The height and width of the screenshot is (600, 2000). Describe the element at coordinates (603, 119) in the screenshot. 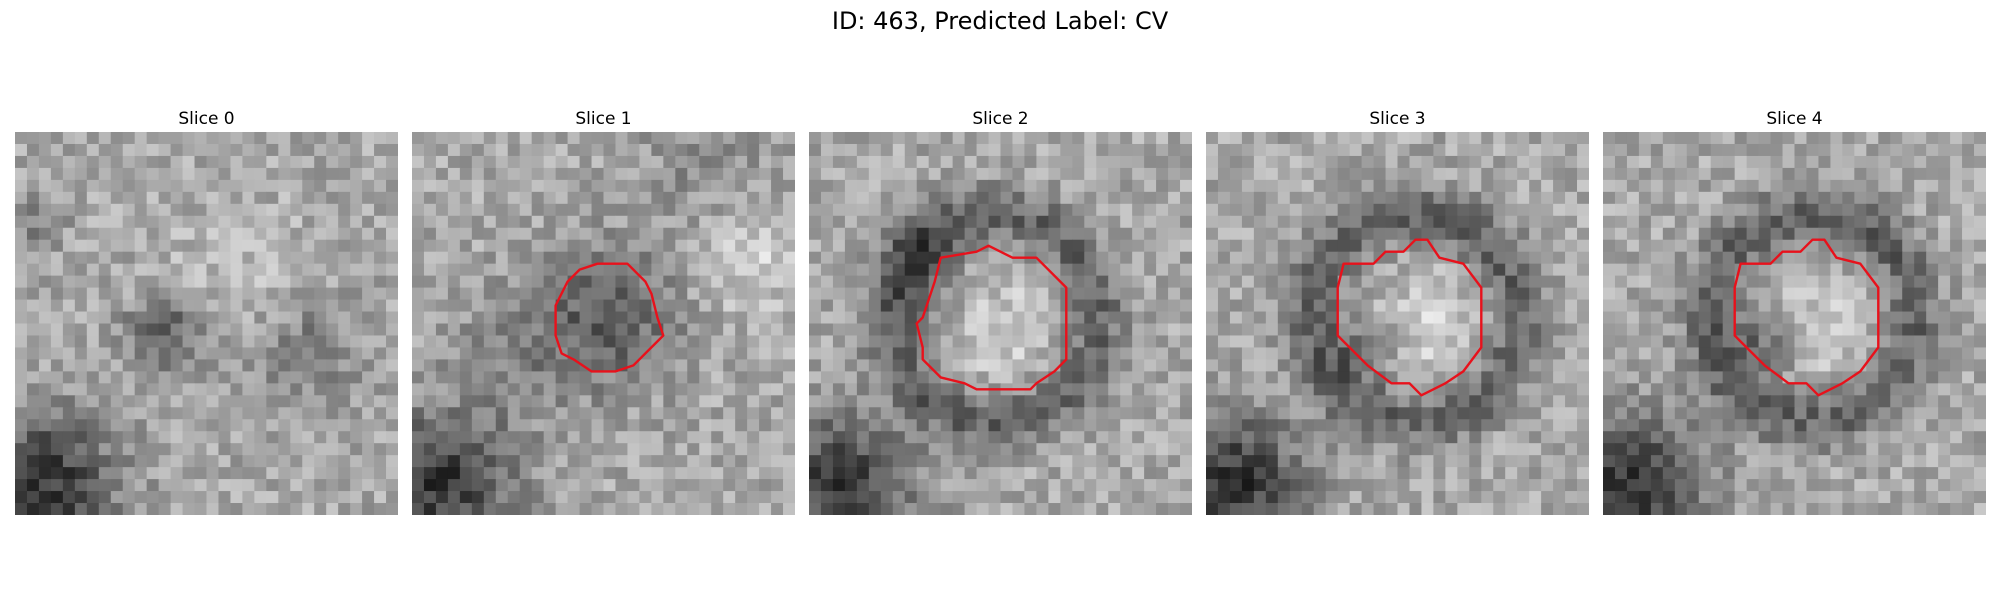

I see `slice-title: Slice 1` at that location.